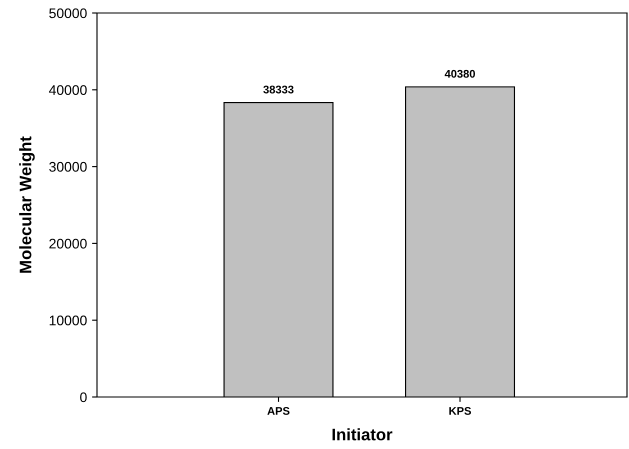 The image size is (629, 449). Describe the element at coordinates (278, 411) in the screenshot. I see `x-tick-label: APS` at that location.